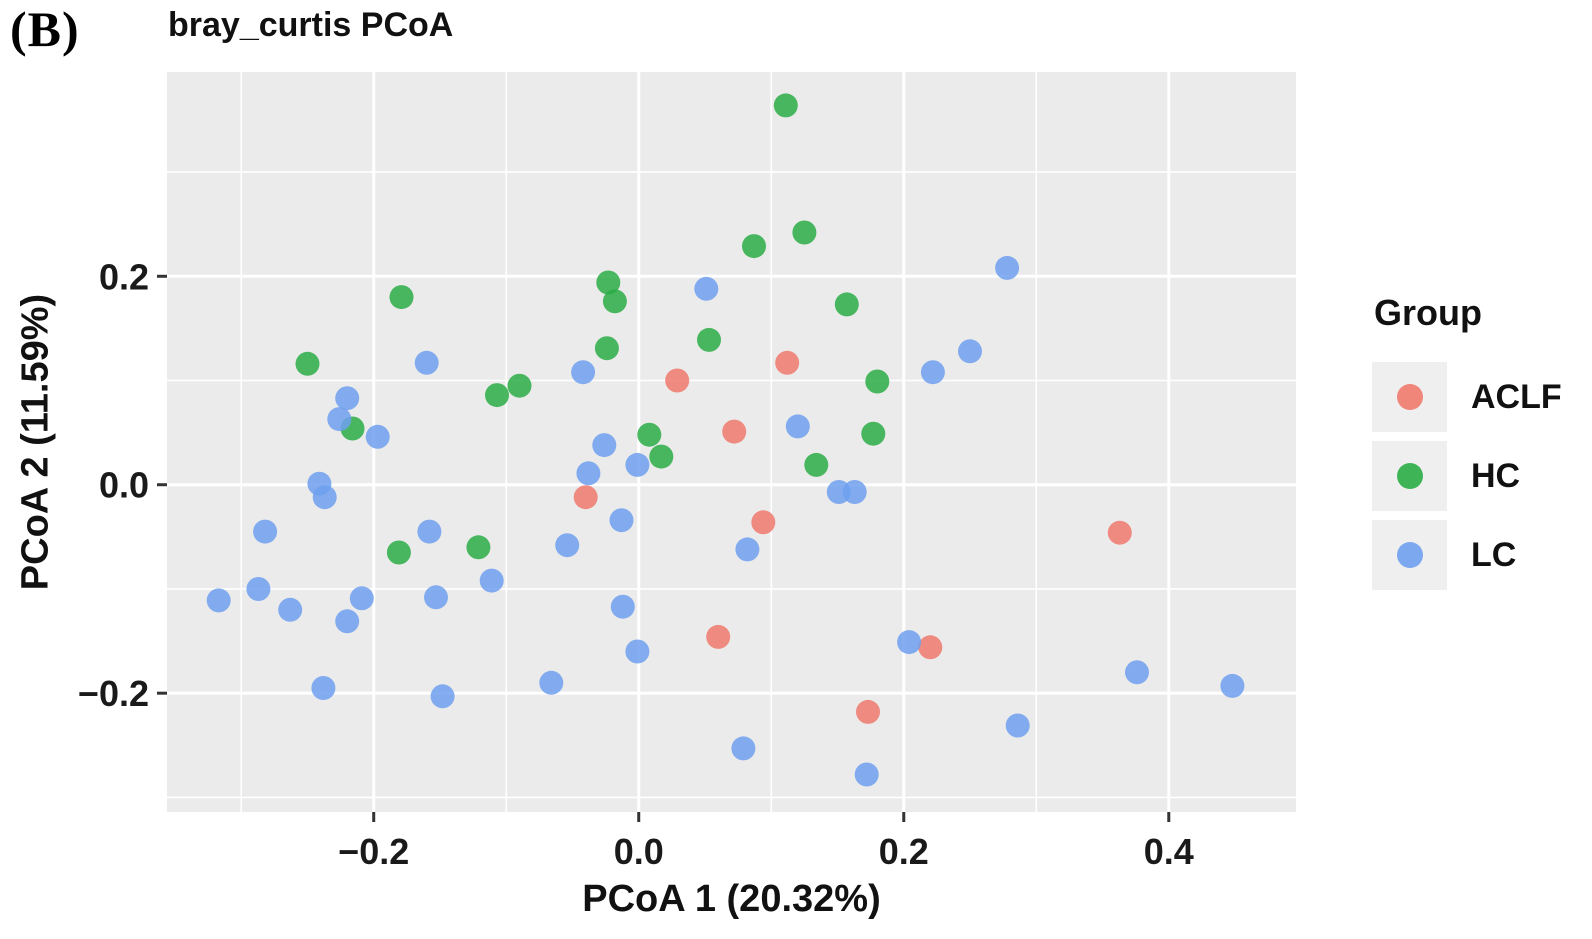  Describe the element at coordinates (124, 485) in the screenshot. I see `y-tick-label: 0.0` at that location.